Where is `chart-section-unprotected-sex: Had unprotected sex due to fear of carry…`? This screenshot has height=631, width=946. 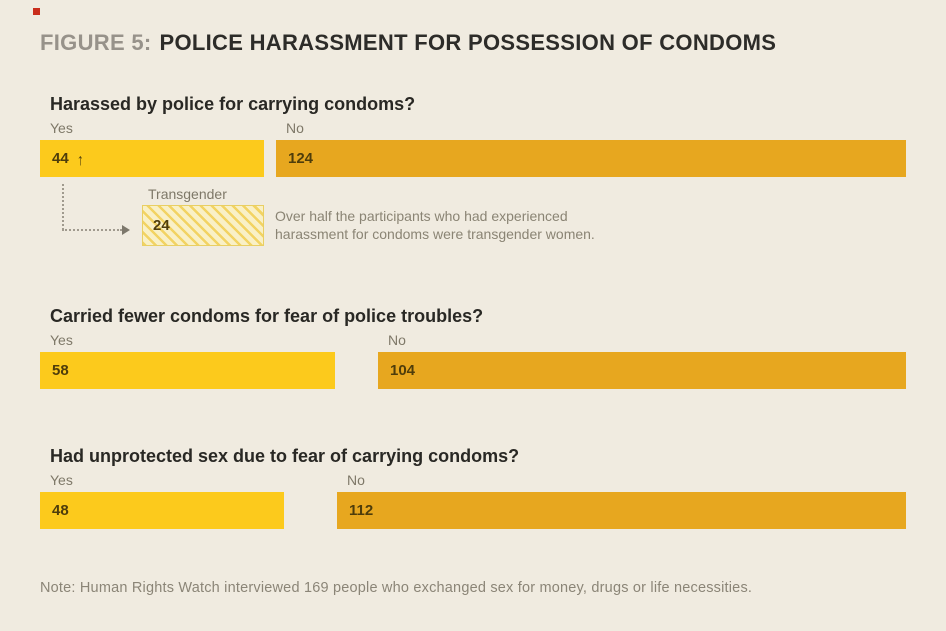
chart-section-unprotected-sex: Had unprotected sex due to fear of carry… is located at coordinates (473, 487).